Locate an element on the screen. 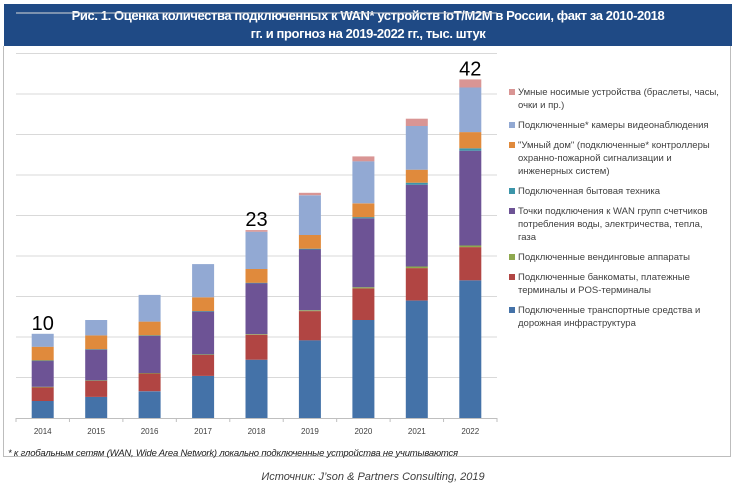  bar-segment-s2-2022 is located at coordinates (470, 246).